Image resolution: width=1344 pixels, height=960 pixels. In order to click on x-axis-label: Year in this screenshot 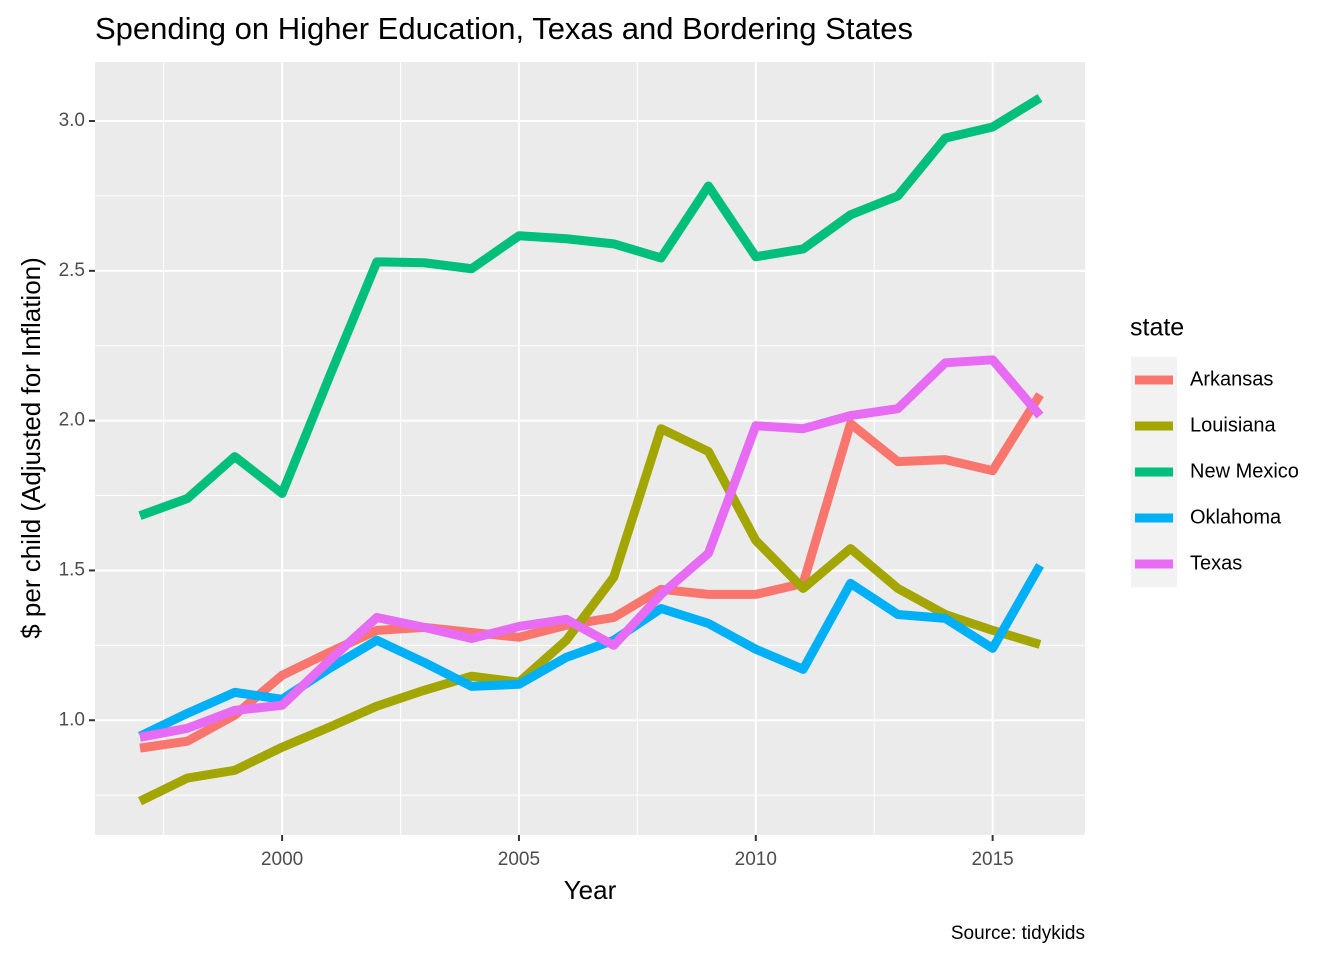, I will do `click(590, 890)`.